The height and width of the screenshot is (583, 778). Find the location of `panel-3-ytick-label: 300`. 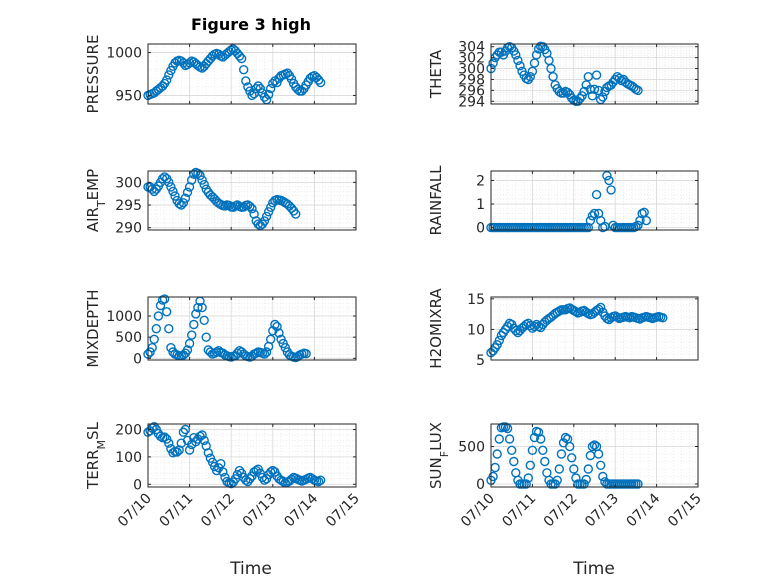

panel-3-ytick-label: 300 is located at coordinates (128, 183).